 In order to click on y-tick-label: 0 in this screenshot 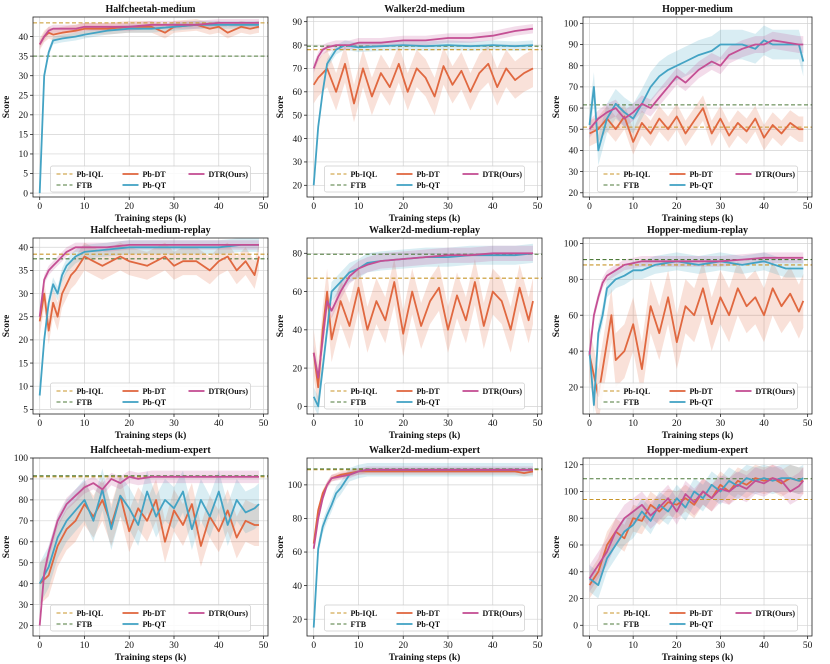, I will do `click(299, 408)`.